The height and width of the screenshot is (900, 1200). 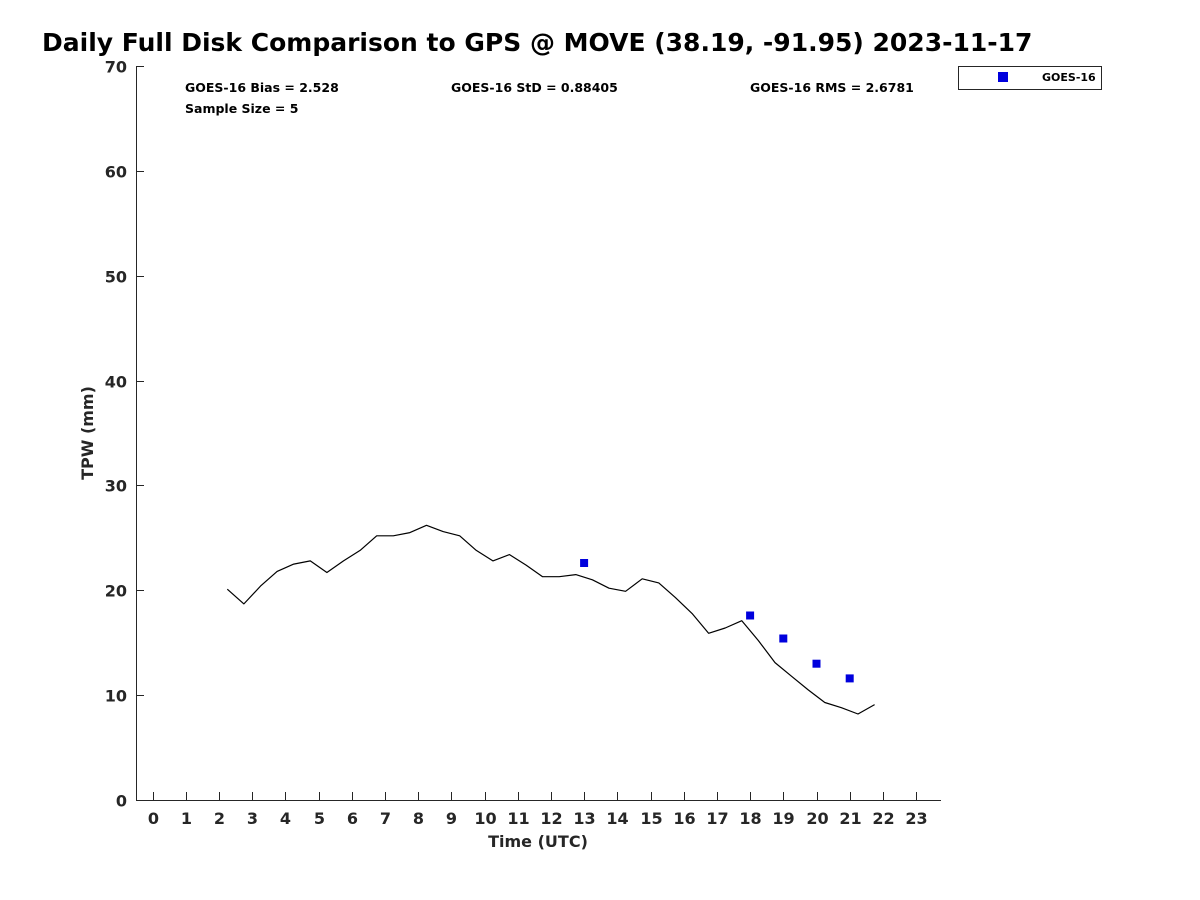 I want to click on y-tick-label: 50, so click(x=116, y=277).